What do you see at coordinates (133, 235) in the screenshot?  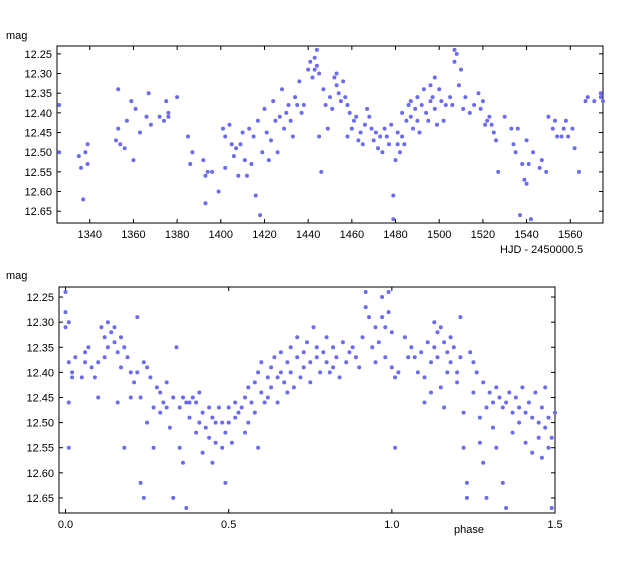 I see `x-tick-label: 1360` at bounding box center [133, 235].